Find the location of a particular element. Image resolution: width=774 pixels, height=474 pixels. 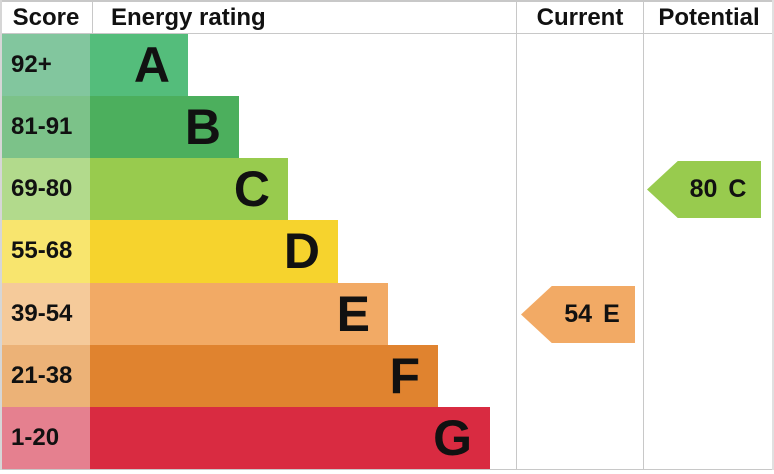

chart-bottom-line is located at coordinates (387, 469).